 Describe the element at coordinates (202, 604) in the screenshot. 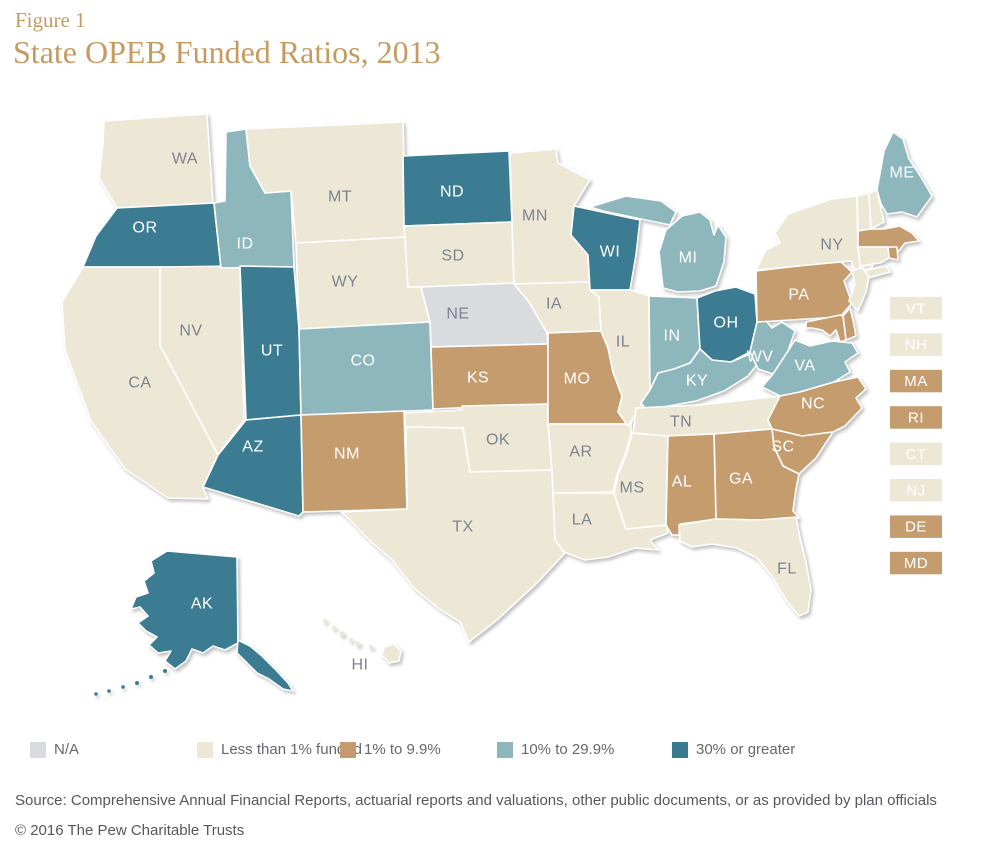

I see `state-ak-label: AK` at that location.